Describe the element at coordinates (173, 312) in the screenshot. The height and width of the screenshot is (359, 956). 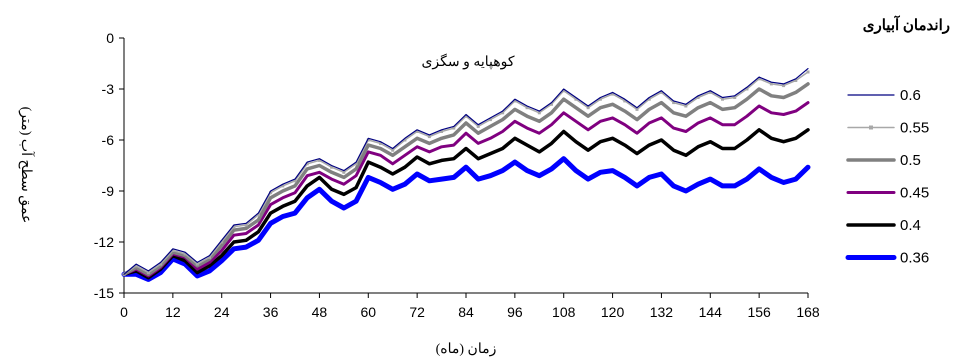
I see `x-tick-label: 12` at that location.